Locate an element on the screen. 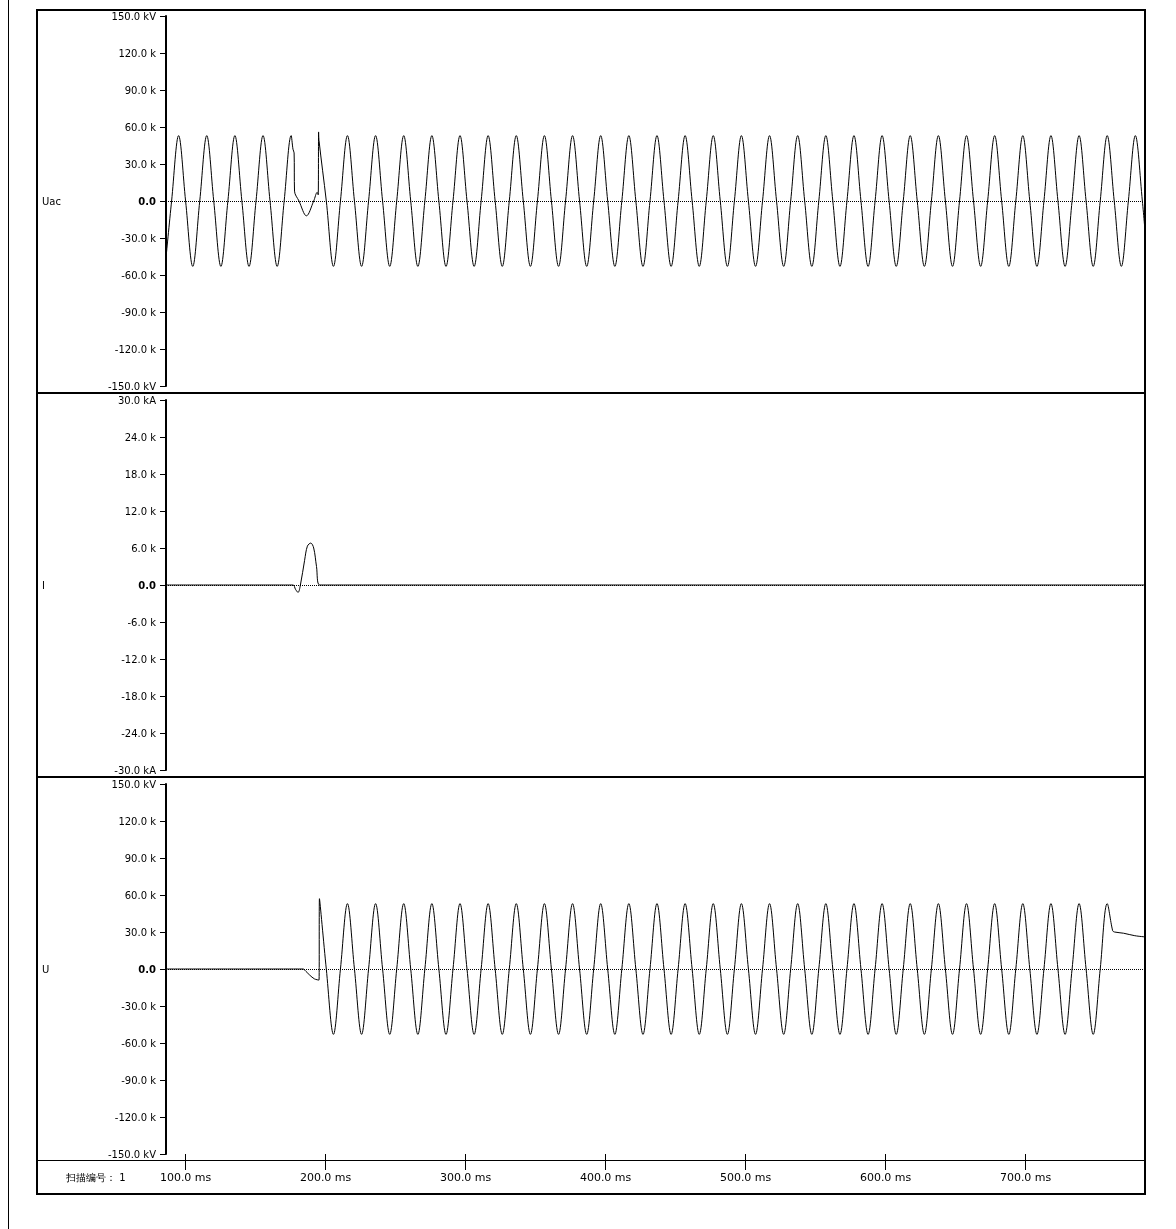 The height and width of the screenshot is (1229, 1176). y-tick-label: -12.0 k is located at coordinates (139, 659).